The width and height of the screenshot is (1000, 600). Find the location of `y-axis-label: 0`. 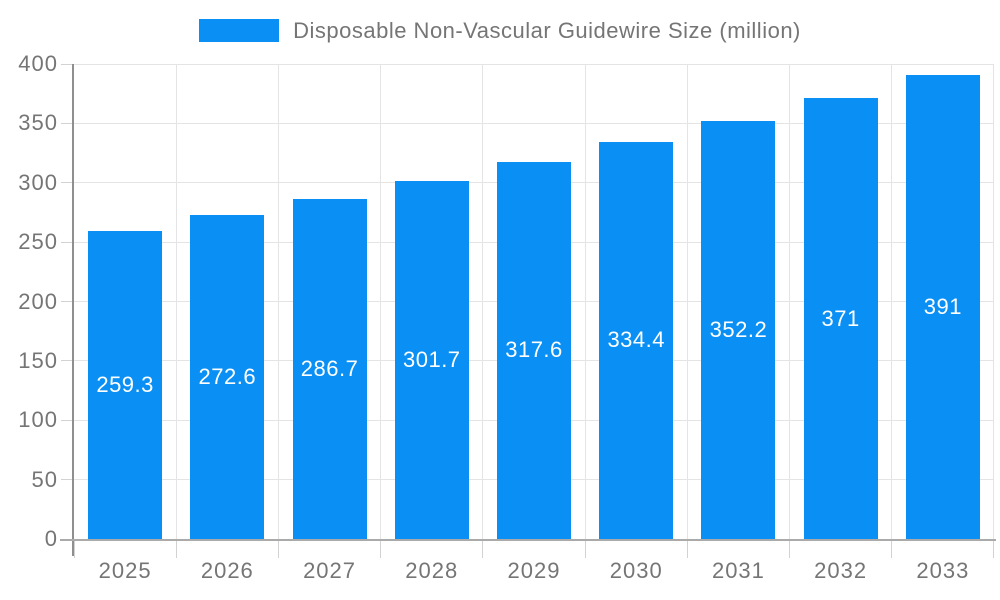

y-axis-label: 0 is located at coordinates (51, 538).